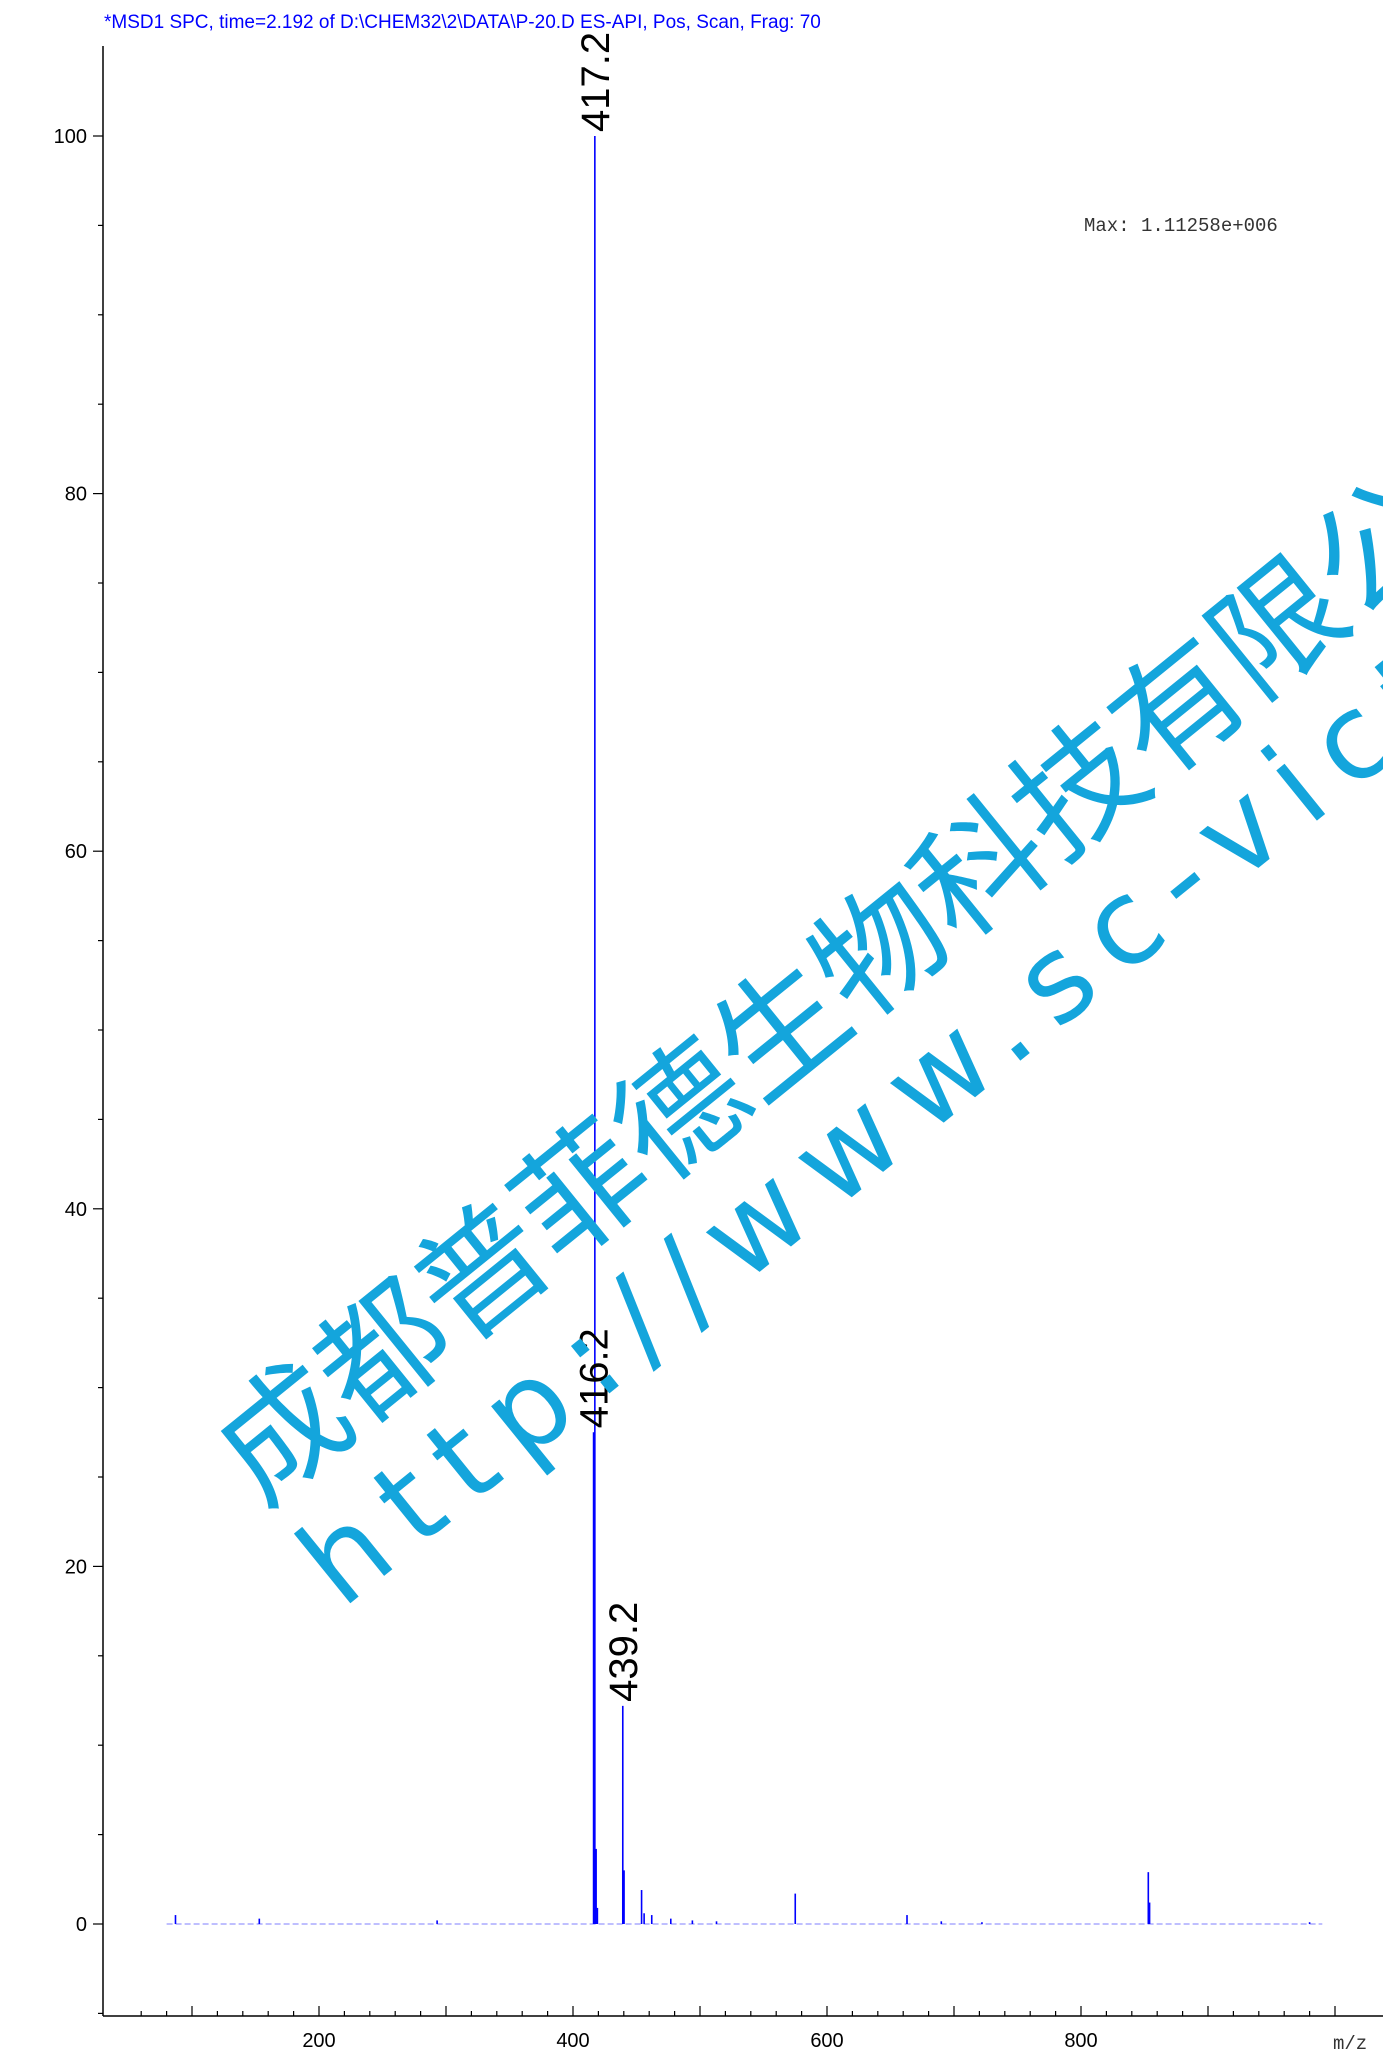  Describe the element at coordinates (1080, 2041) in the screenshot. I see `x-tick-label: 800` at that location.